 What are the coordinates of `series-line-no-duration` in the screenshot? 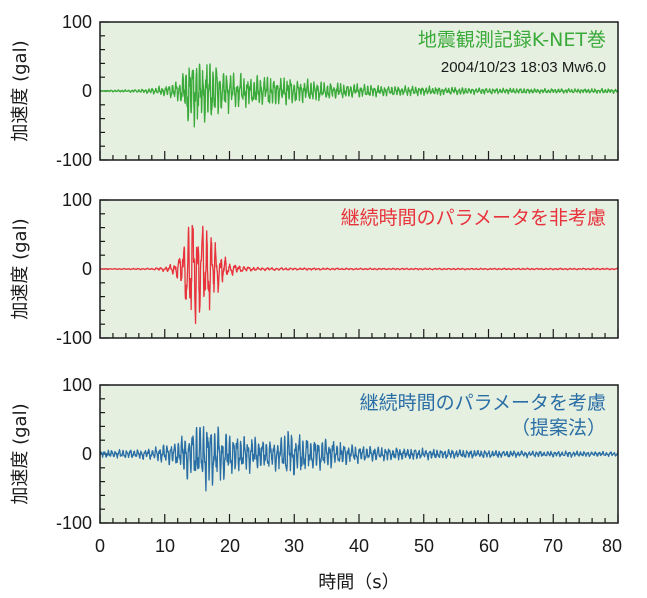 It's located at (359, 274).